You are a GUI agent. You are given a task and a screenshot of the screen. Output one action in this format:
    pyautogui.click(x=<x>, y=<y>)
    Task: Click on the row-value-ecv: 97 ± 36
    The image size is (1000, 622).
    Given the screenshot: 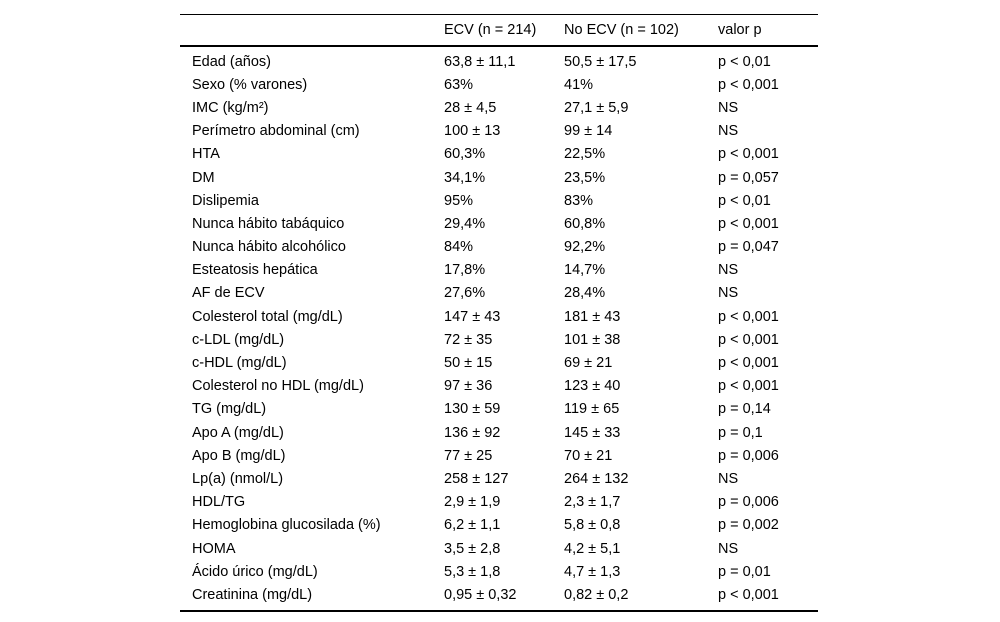 What is the action you would take?
    pyautogui.click(x=468, y=386)
    